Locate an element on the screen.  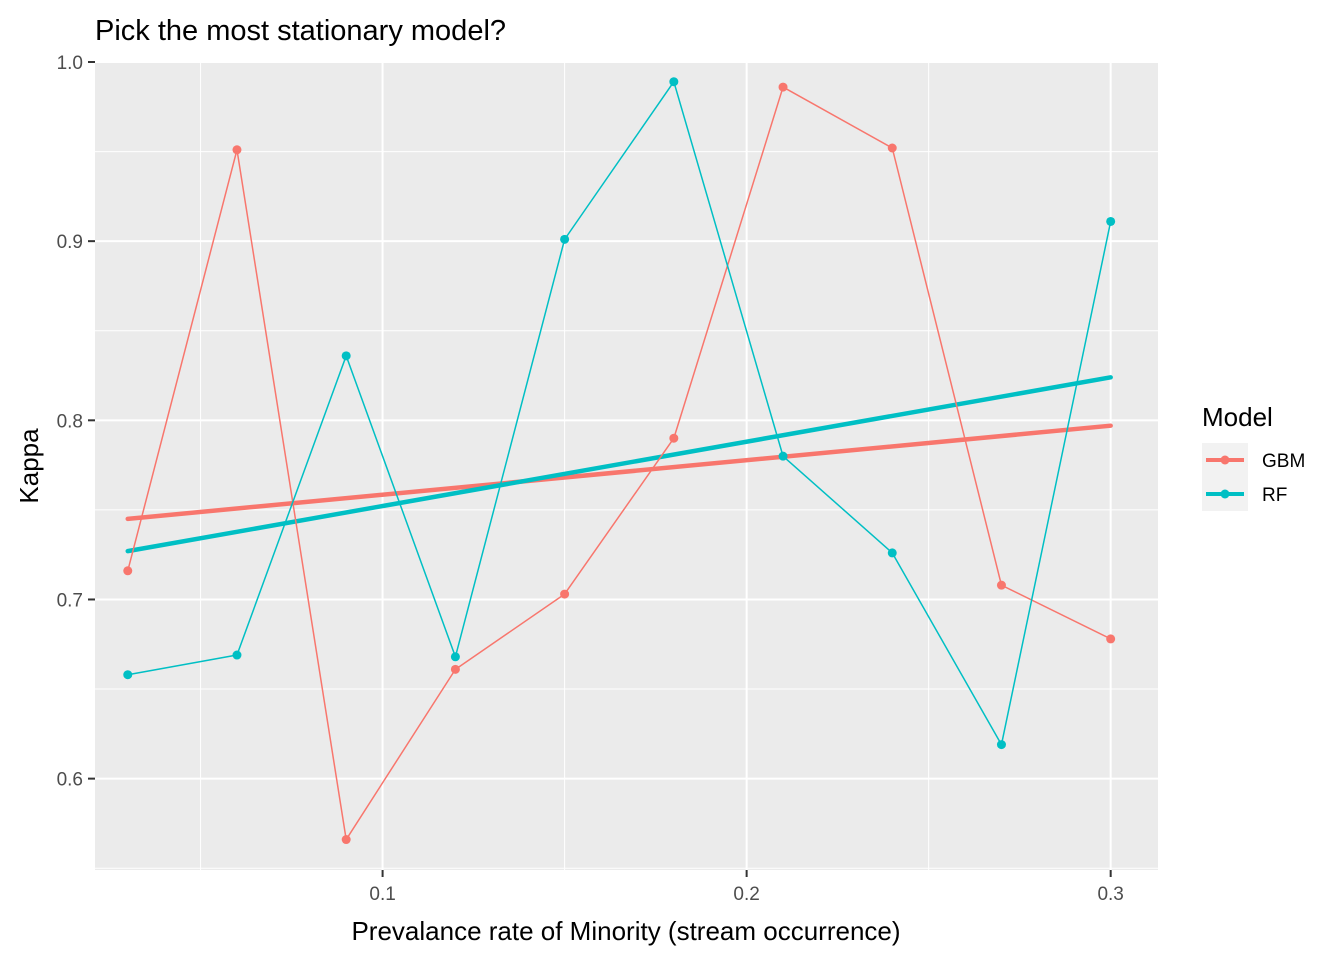
x-tick-label: 0.1 is located at coordinates (382, 894).